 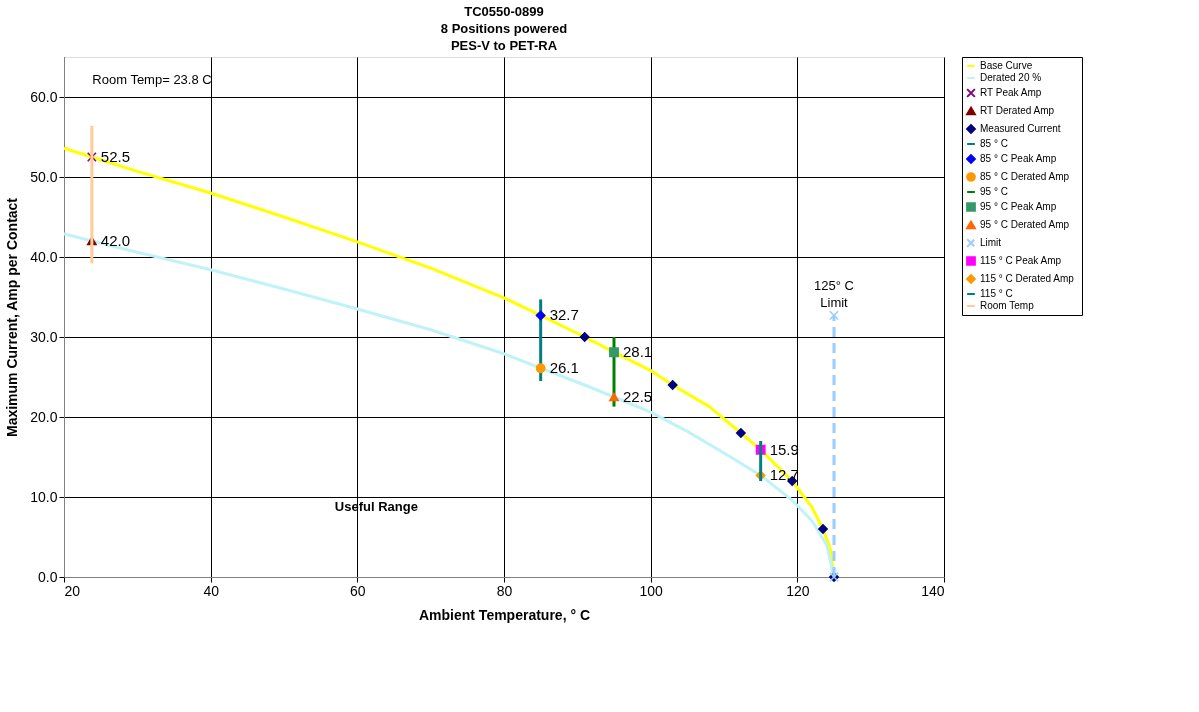 What do you see at coordinates (564, 315) in the screenshot?
I see `data-label: 32.7` at bounding box center [564, 315].